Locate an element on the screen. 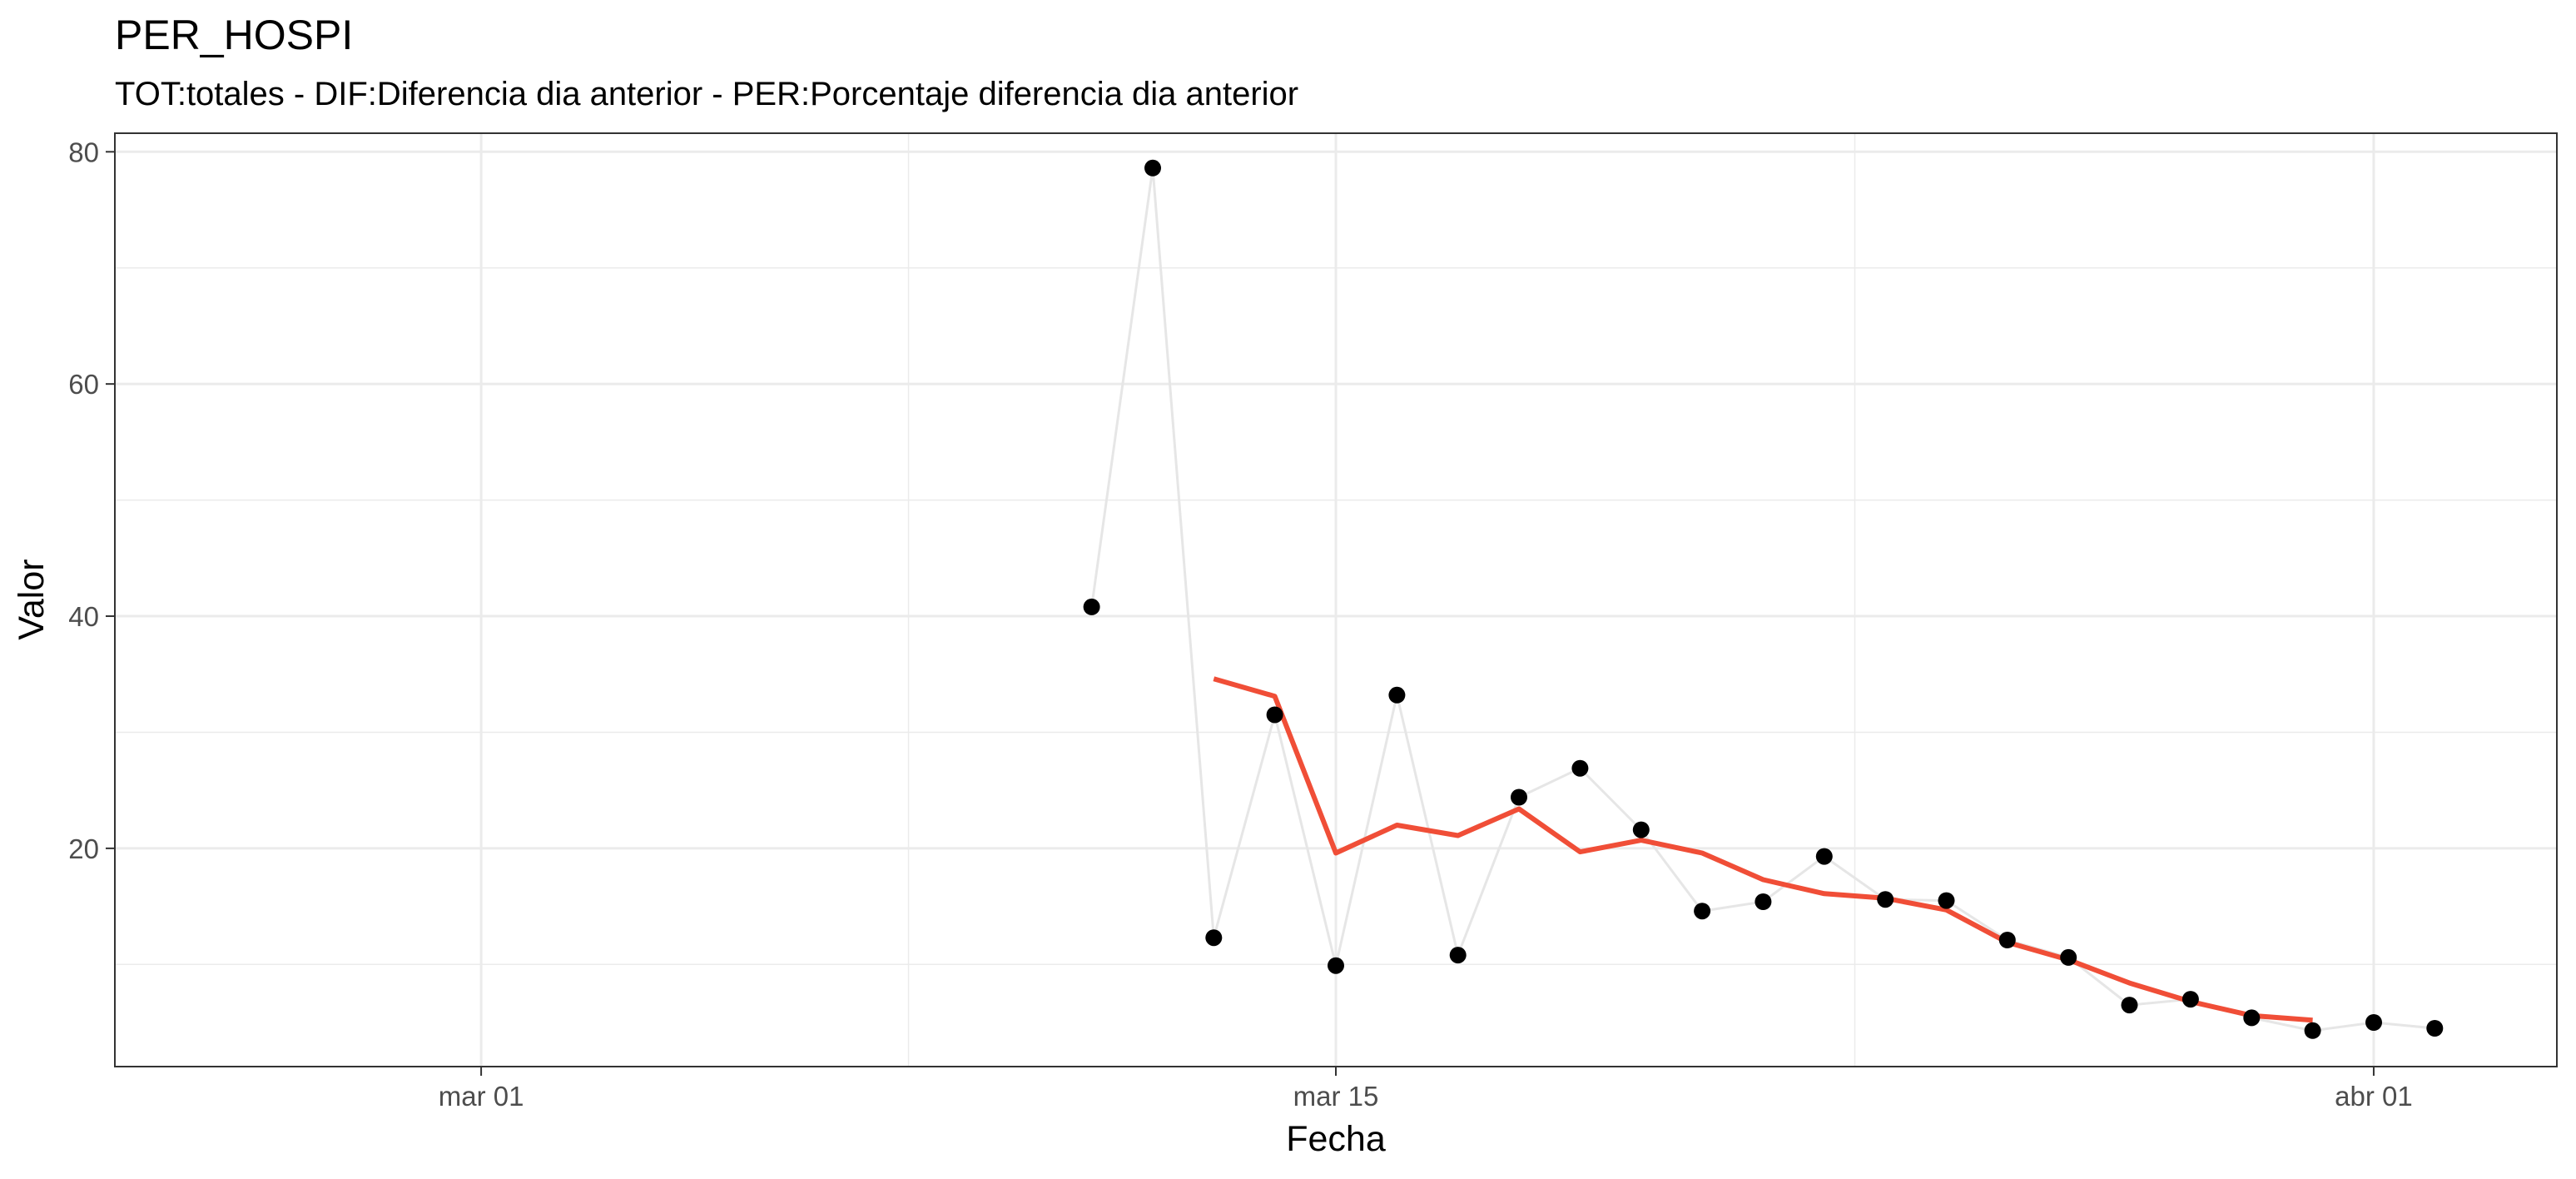 The height and width of the screenshot is (1179, 2576). x-axis: mar 01 mar 15 abr 01 is located at coordinates (1426, 1090).